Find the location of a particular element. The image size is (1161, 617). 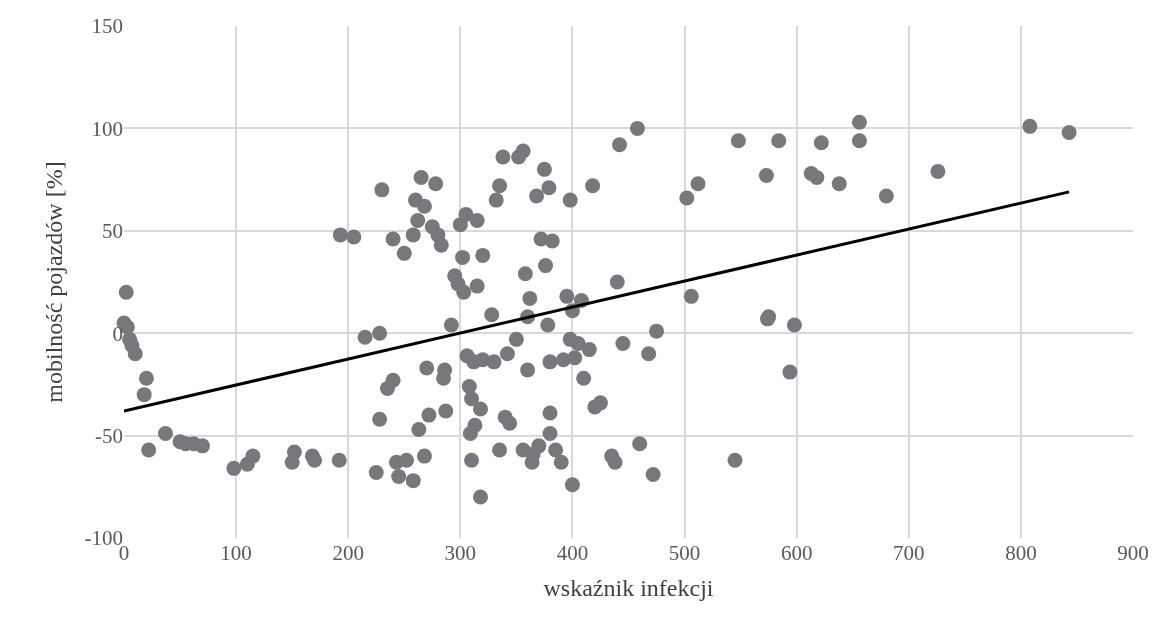

x-tick-label: 300 is located at coordinates (460, 553).